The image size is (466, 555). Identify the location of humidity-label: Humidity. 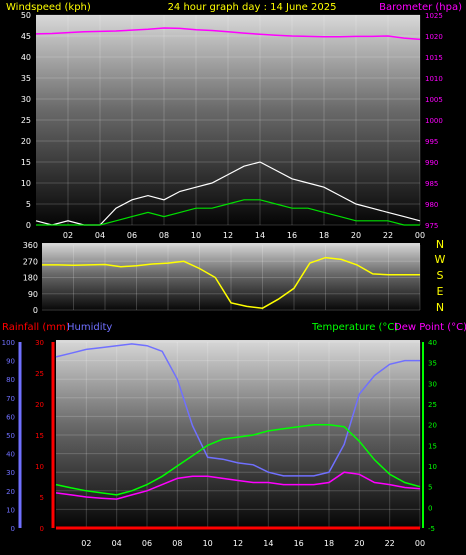
(89, 327).